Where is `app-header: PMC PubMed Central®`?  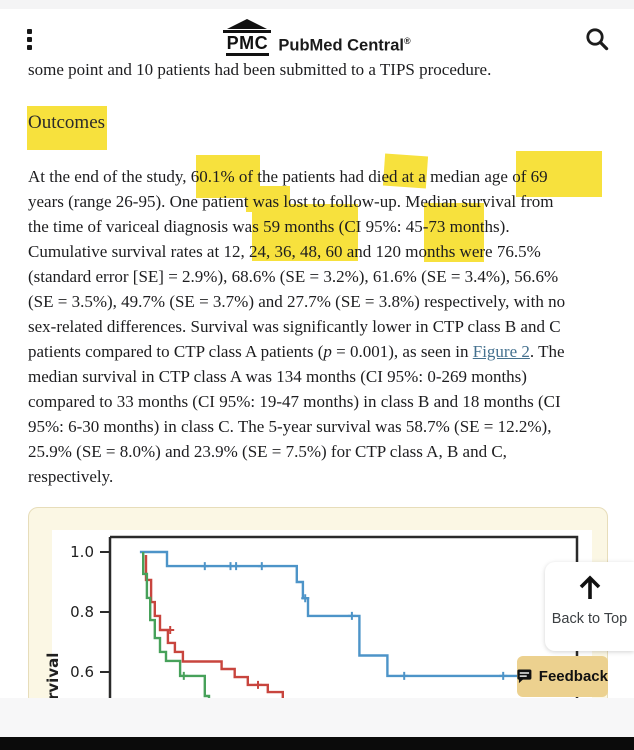
app-header: PMC PubMed Central® is located at coordinates (317, 30).